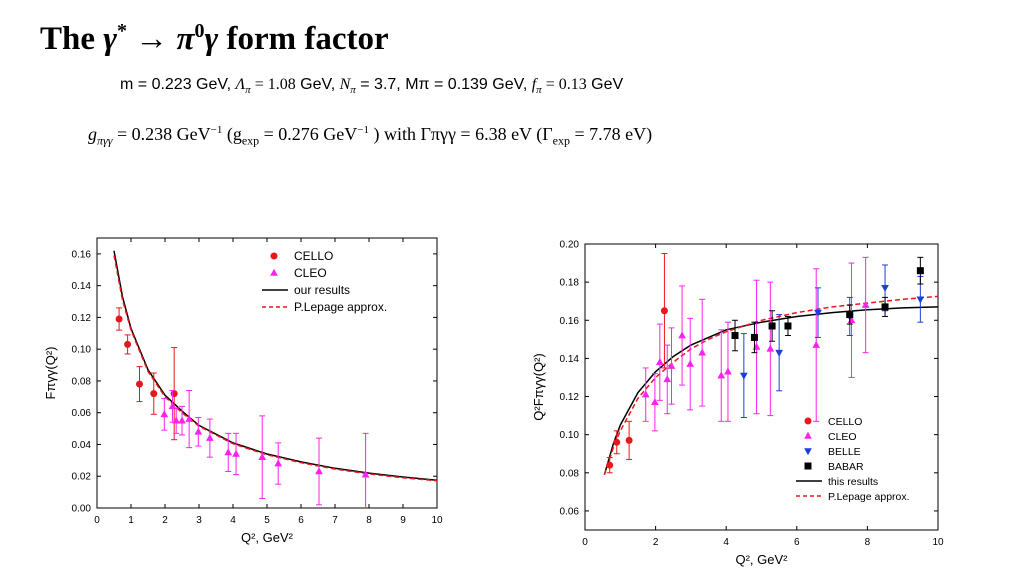  I want to click on y-axis-label: Fπγγ(Q²), so click(50, 372).